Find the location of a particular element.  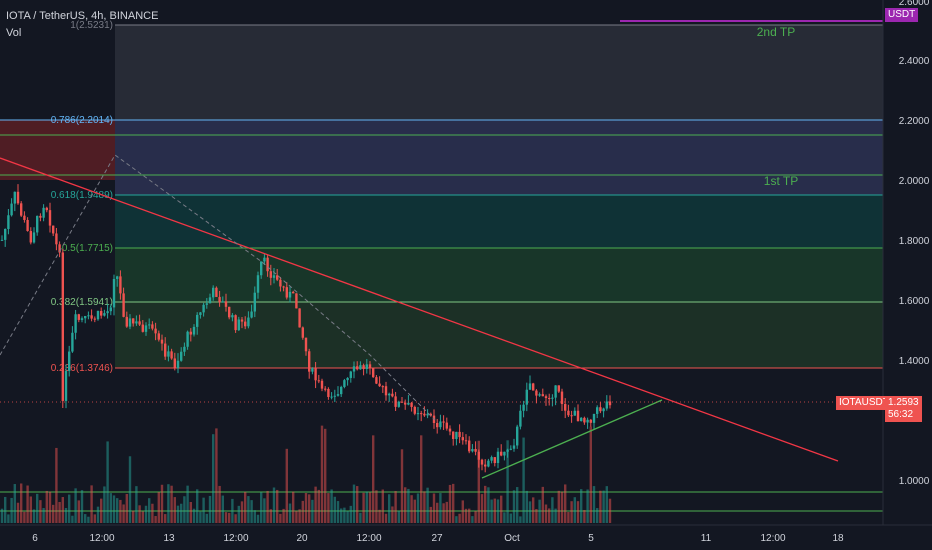

fib-label-0786: 0.786(2.2014) is located at coordinates (82, 120).